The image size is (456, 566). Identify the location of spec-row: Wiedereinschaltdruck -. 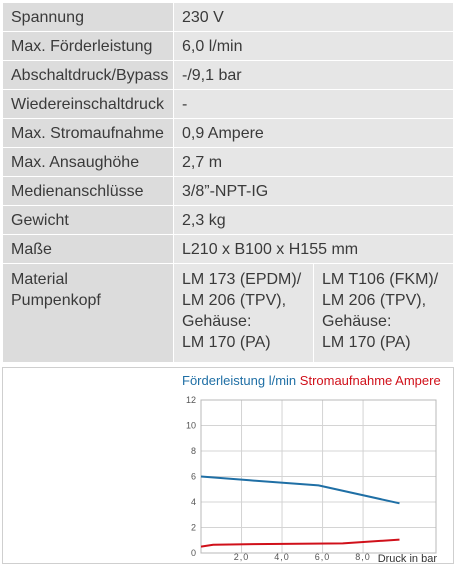
(228, 104).